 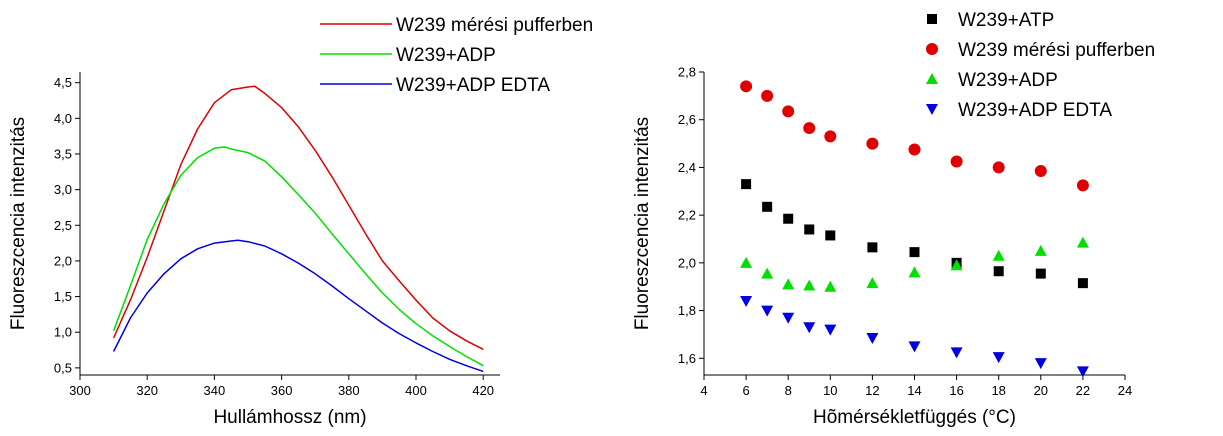 I want to click on y-tick-label: 2,4, so click(x=687, y=167).